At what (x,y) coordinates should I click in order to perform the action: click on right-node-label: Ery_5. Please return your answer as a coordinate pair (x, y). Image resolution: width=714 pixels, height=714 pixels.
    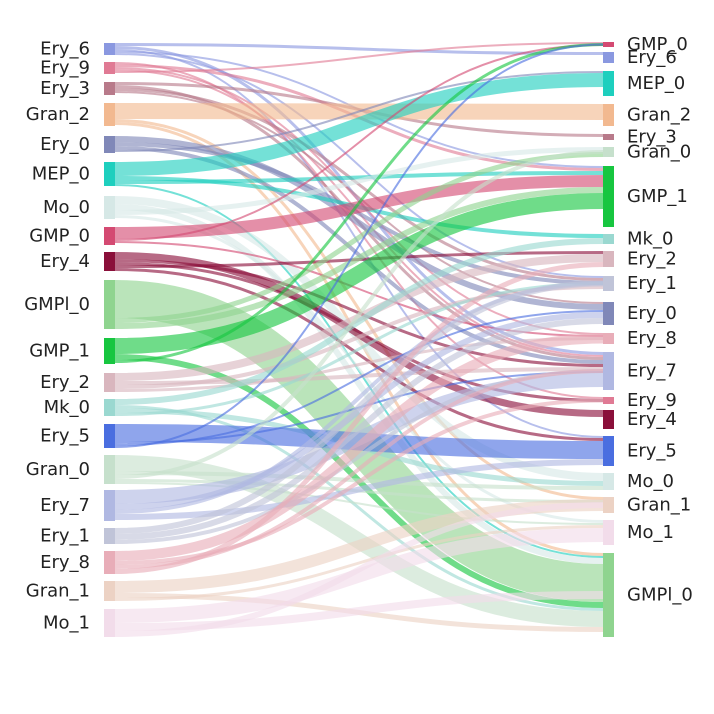
    Looking at the image, I should click on (652, 451).